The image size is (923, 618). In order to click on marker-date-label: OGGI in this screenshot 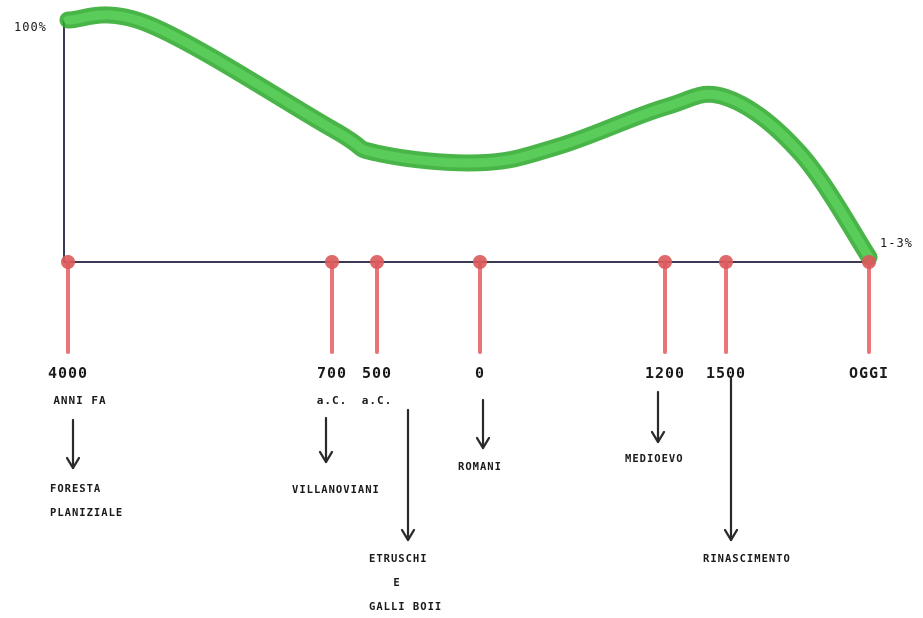, I will do `click(869, 373)`.